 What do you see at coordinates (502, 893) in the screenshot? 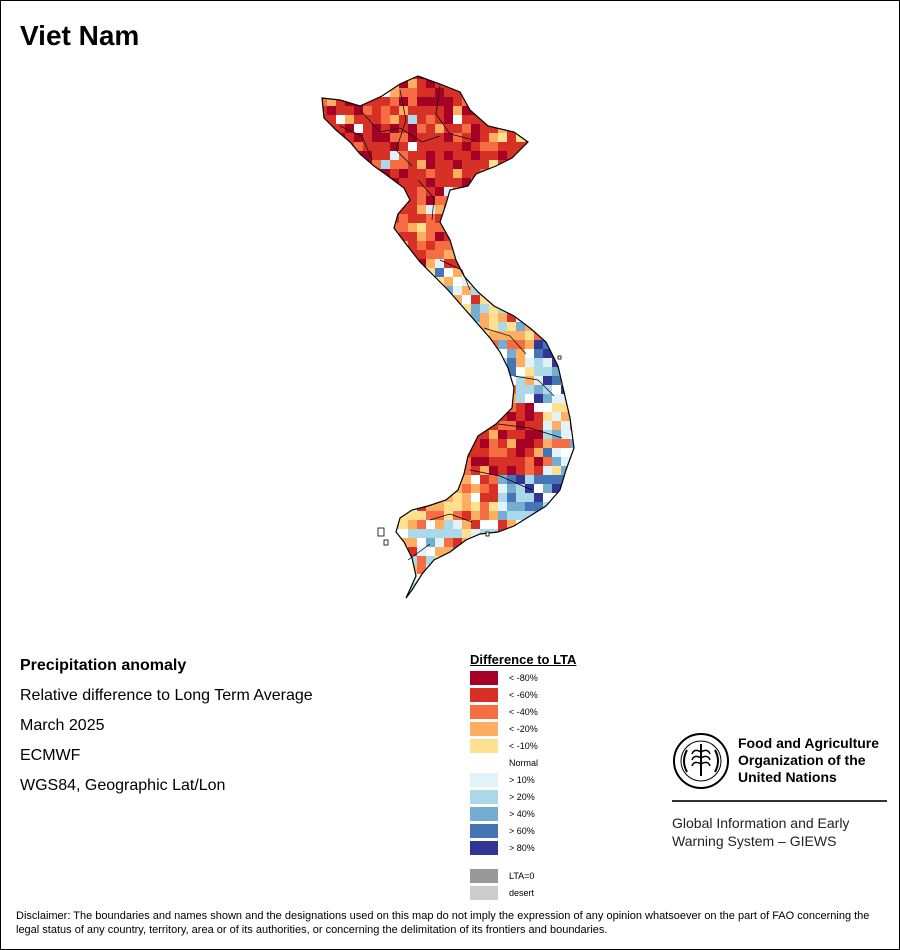
I see `legend-item-desert: desert` at bounding box center [502, 893].